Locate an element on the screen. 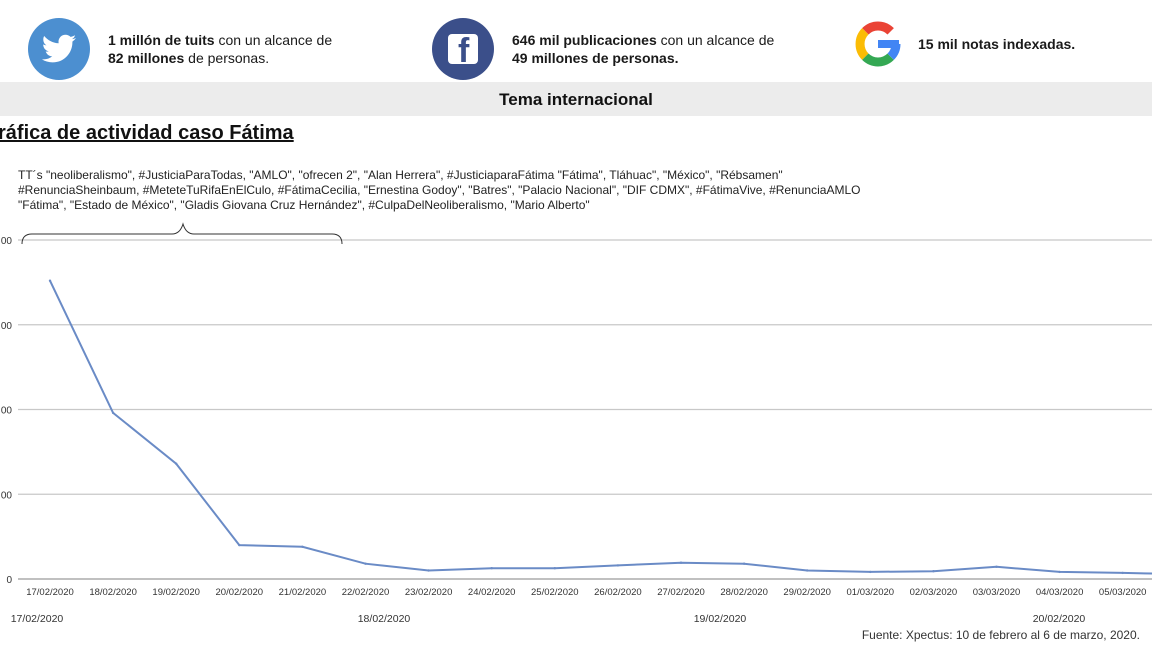  annotation-brace is located at coordinates (182, 233).